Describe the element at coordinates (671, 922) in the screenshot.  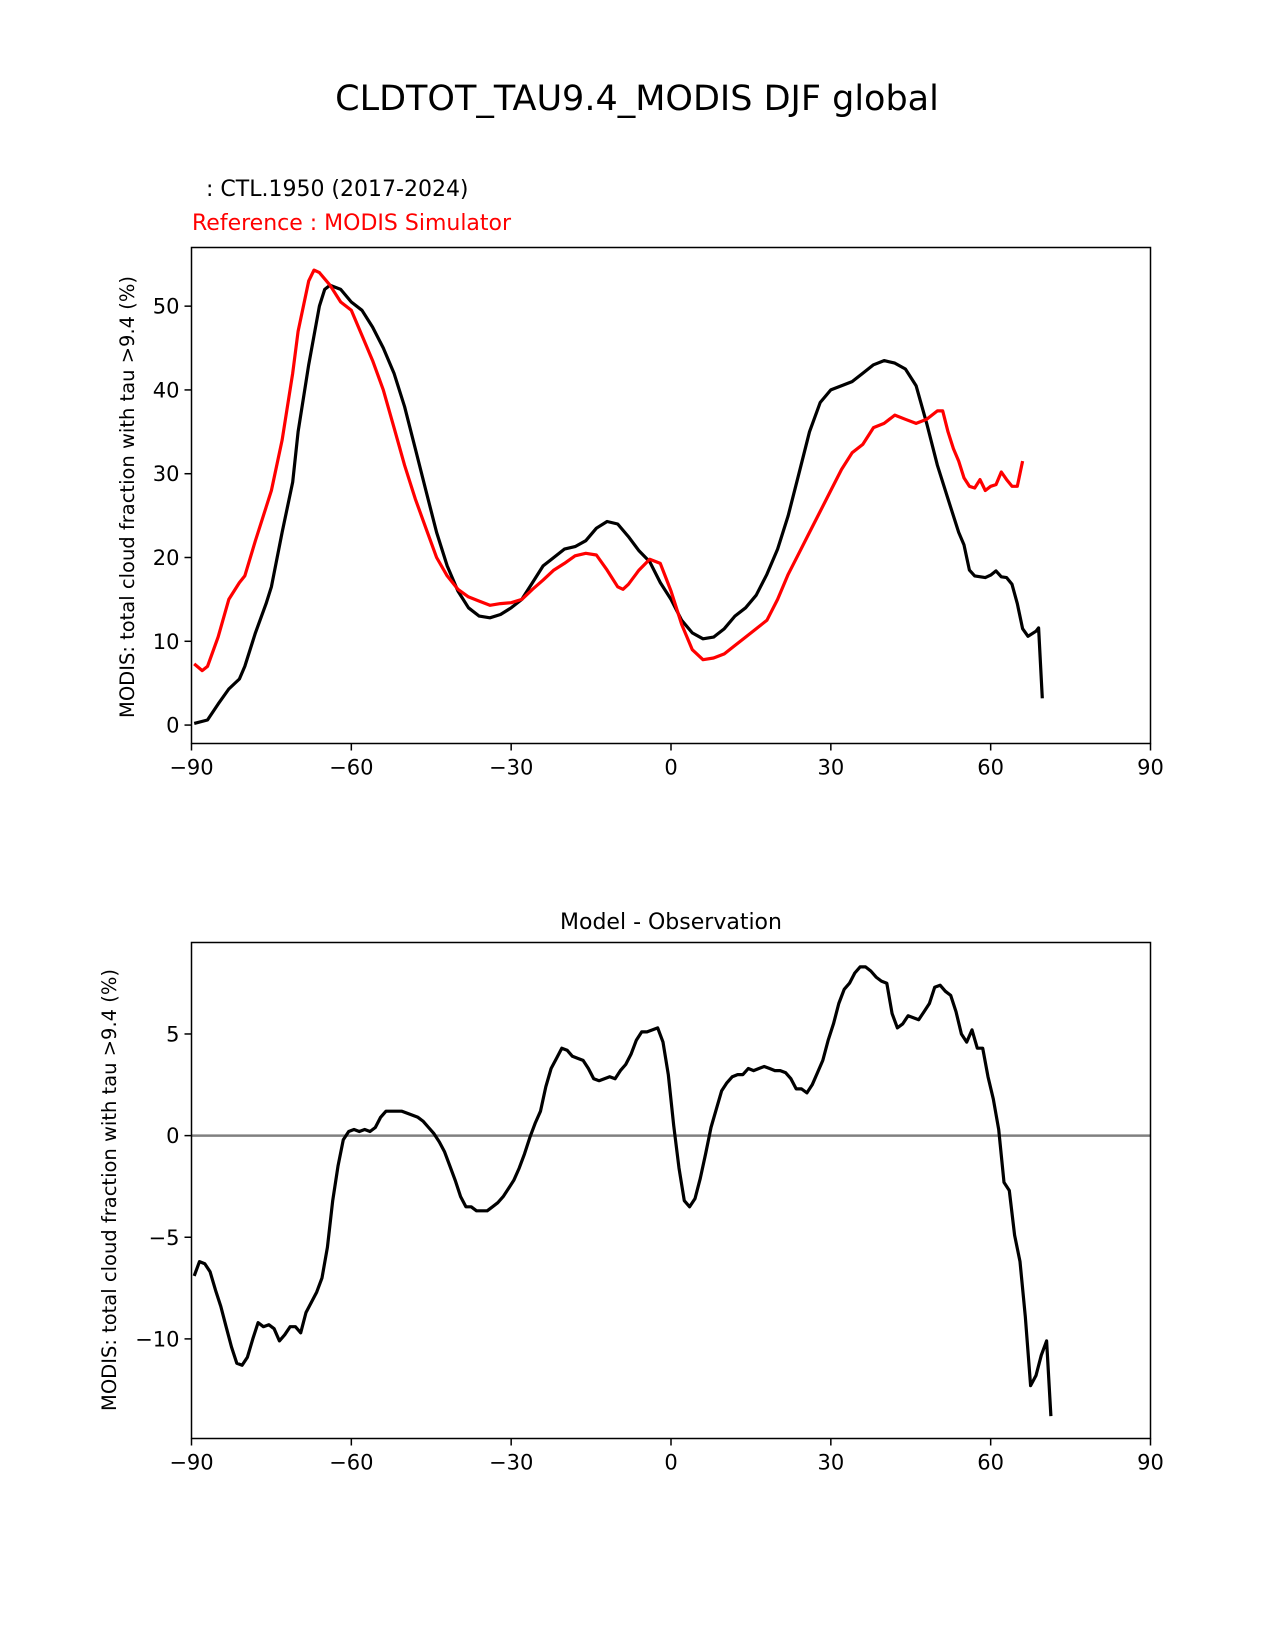
I see `diff-title: Model - Observation` at that location.